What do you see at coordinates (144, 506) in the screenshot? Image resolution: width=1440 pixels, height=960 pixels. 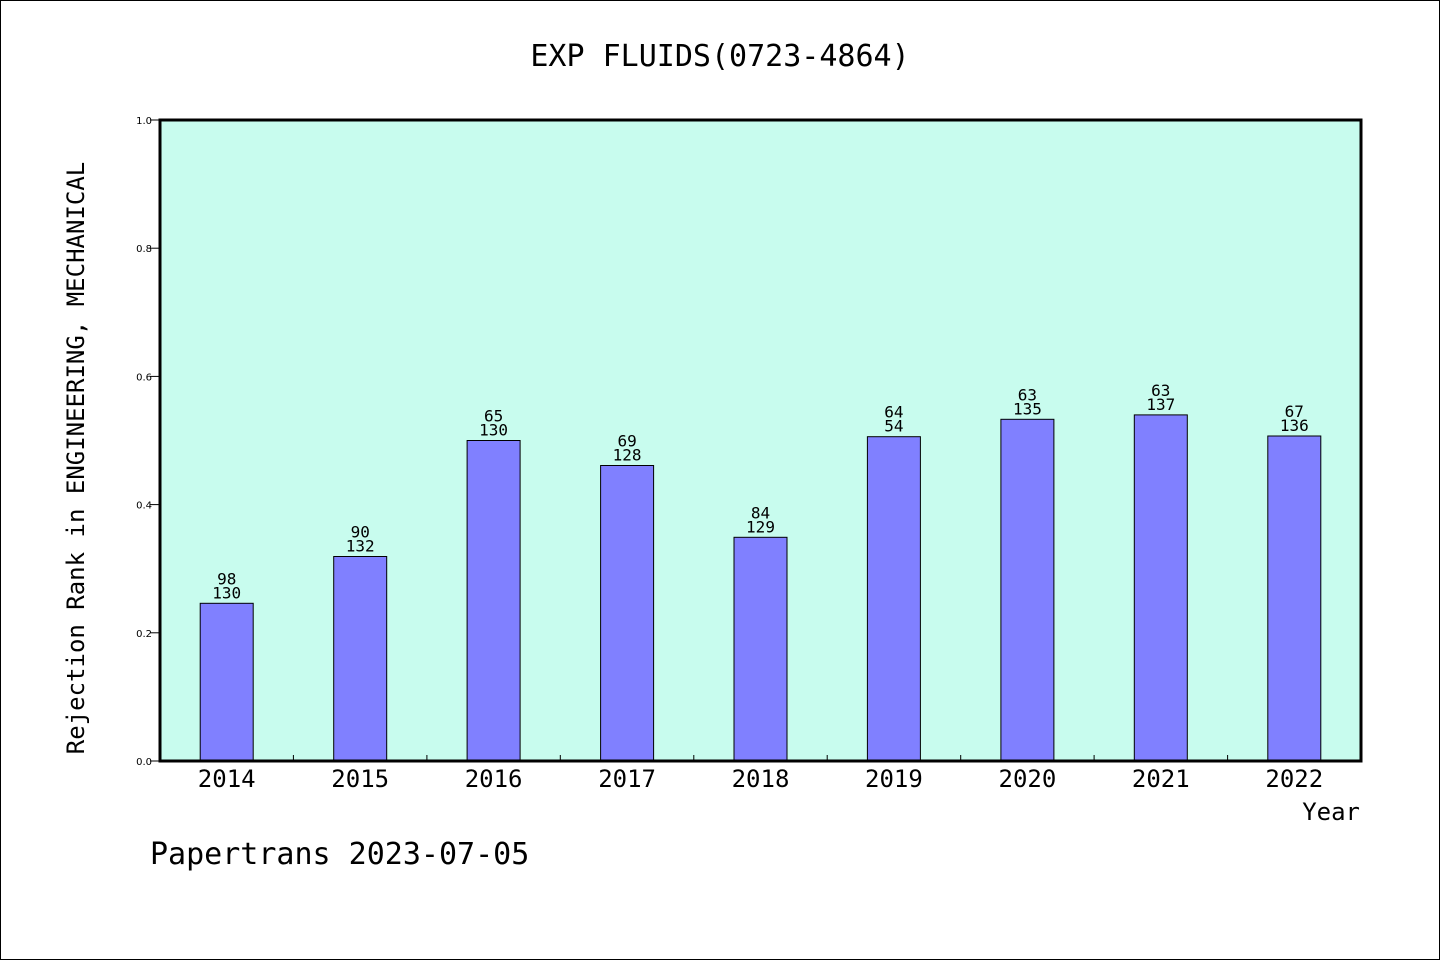 I see `y-tick-label: 0.4` at bounding box center [144, 506].